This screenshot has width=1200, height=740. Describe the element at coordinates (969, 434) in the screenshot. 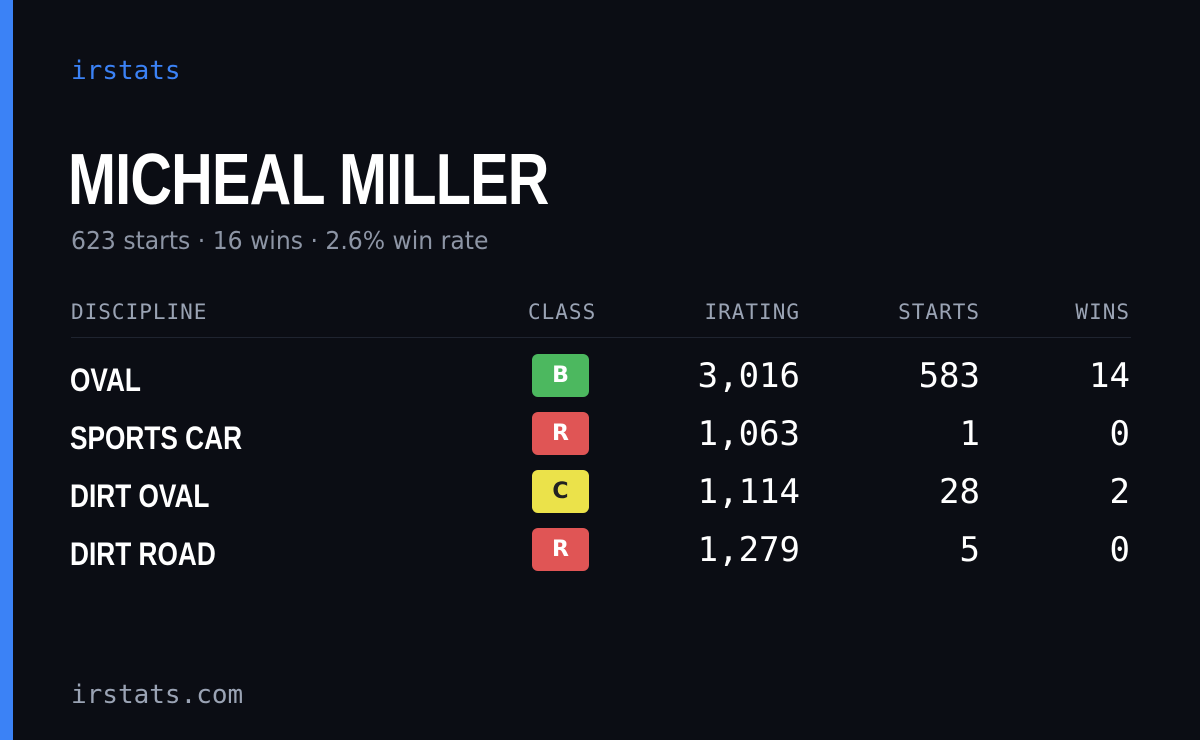

I see `starts-value: 1` at that location.